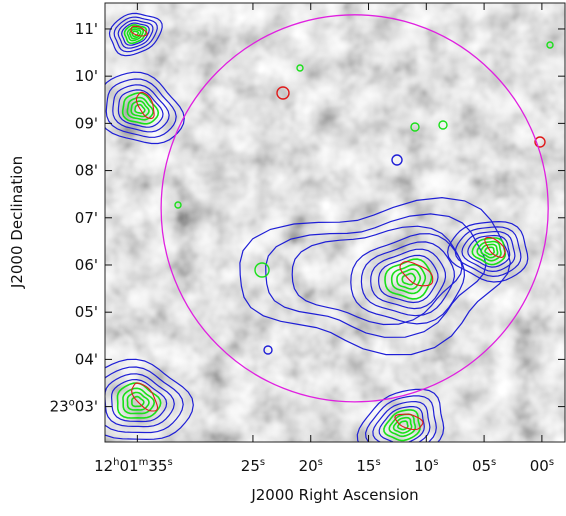 The image size is (566, 516). What do you see at coordinates (74, 407) in the screenshot?
I see `y-tick-label: 23o03'` at bounding box center [74, 407].